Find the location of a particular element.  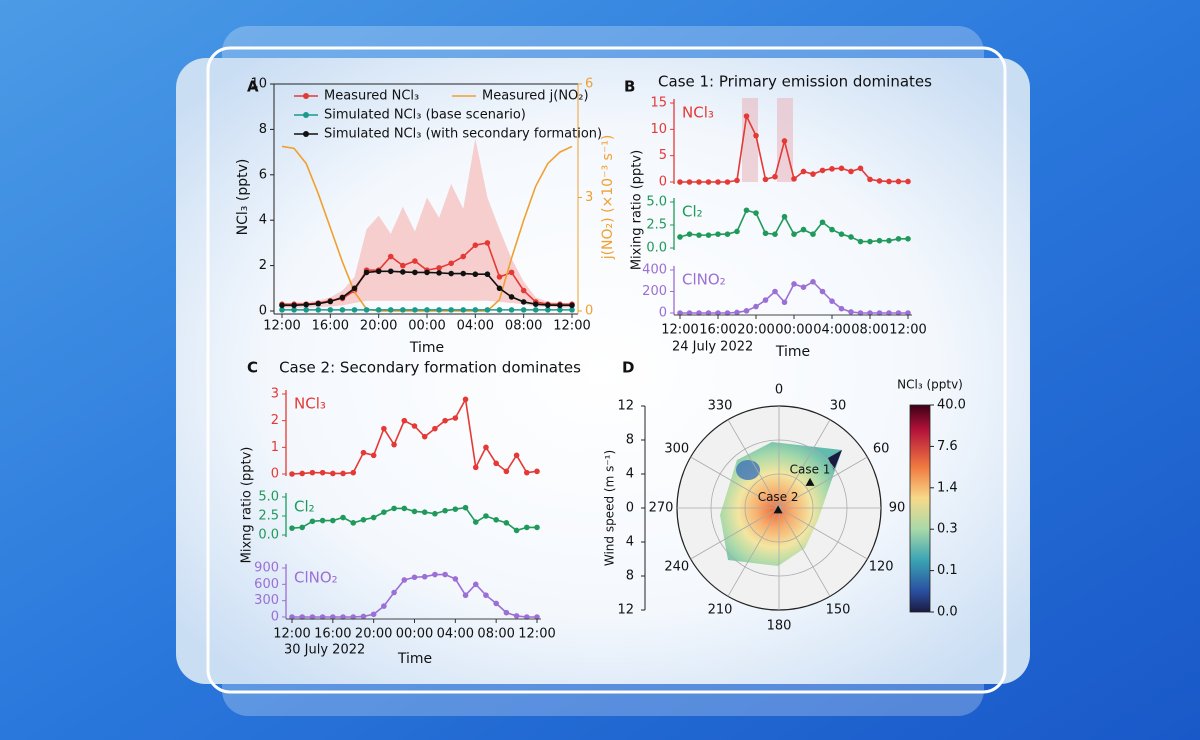

y2-tick-label: 3 is located at coordinates (589, 197).